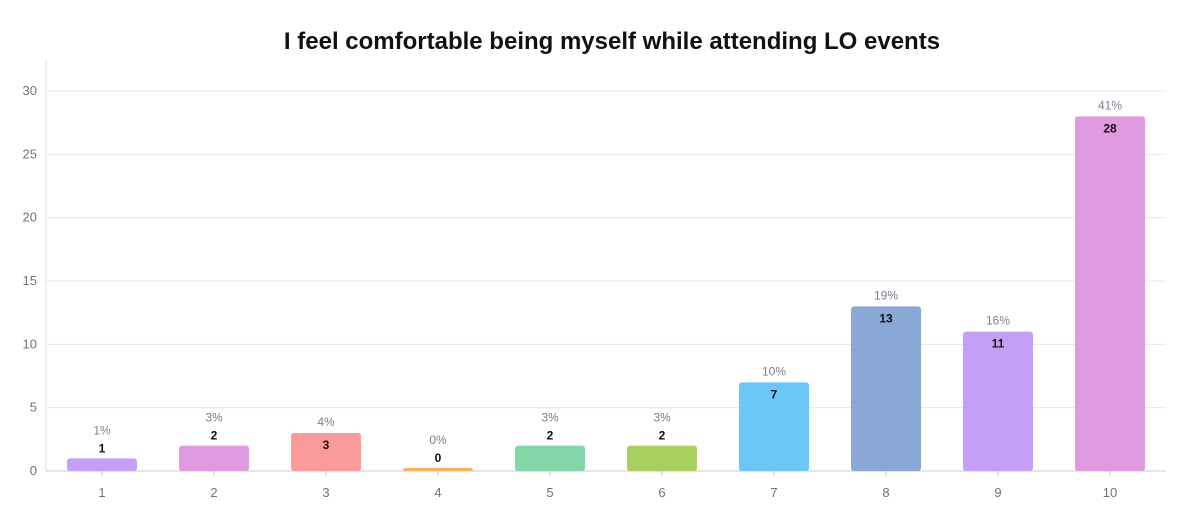  I want to click on percent-label: 10%, so click(774, 371).